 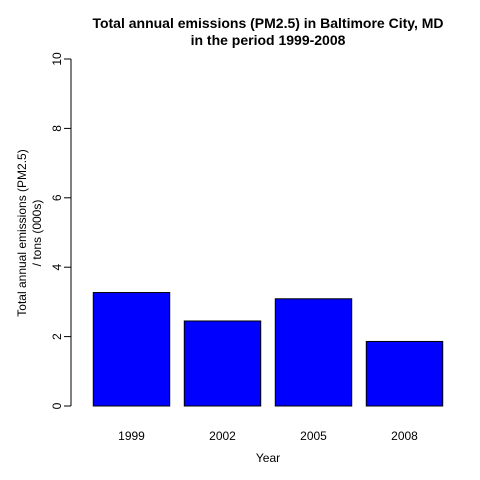 I want to click on y-tick-label-4: 4, so click(x=57, y=267).